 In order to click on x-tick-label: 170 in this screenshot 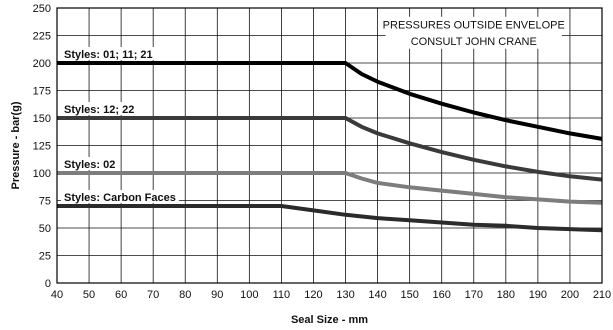, I will do `click(474, 295)`.